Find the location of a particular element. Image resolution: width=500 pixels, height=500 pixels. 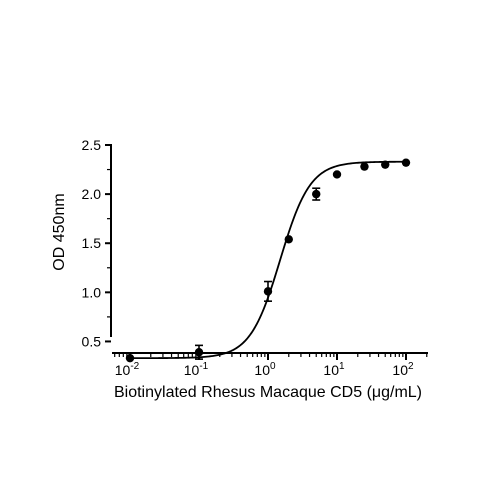

x-tick-label: 10² is located at coordinates (403, 369).